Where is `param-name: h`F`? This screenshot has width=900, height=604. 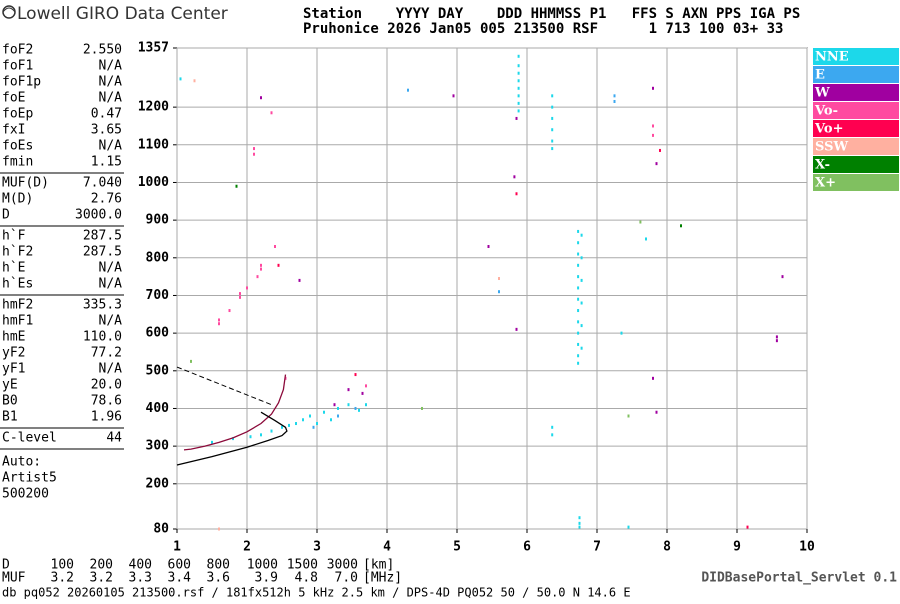
param-name: h`F is located at coordinates (14, 236).